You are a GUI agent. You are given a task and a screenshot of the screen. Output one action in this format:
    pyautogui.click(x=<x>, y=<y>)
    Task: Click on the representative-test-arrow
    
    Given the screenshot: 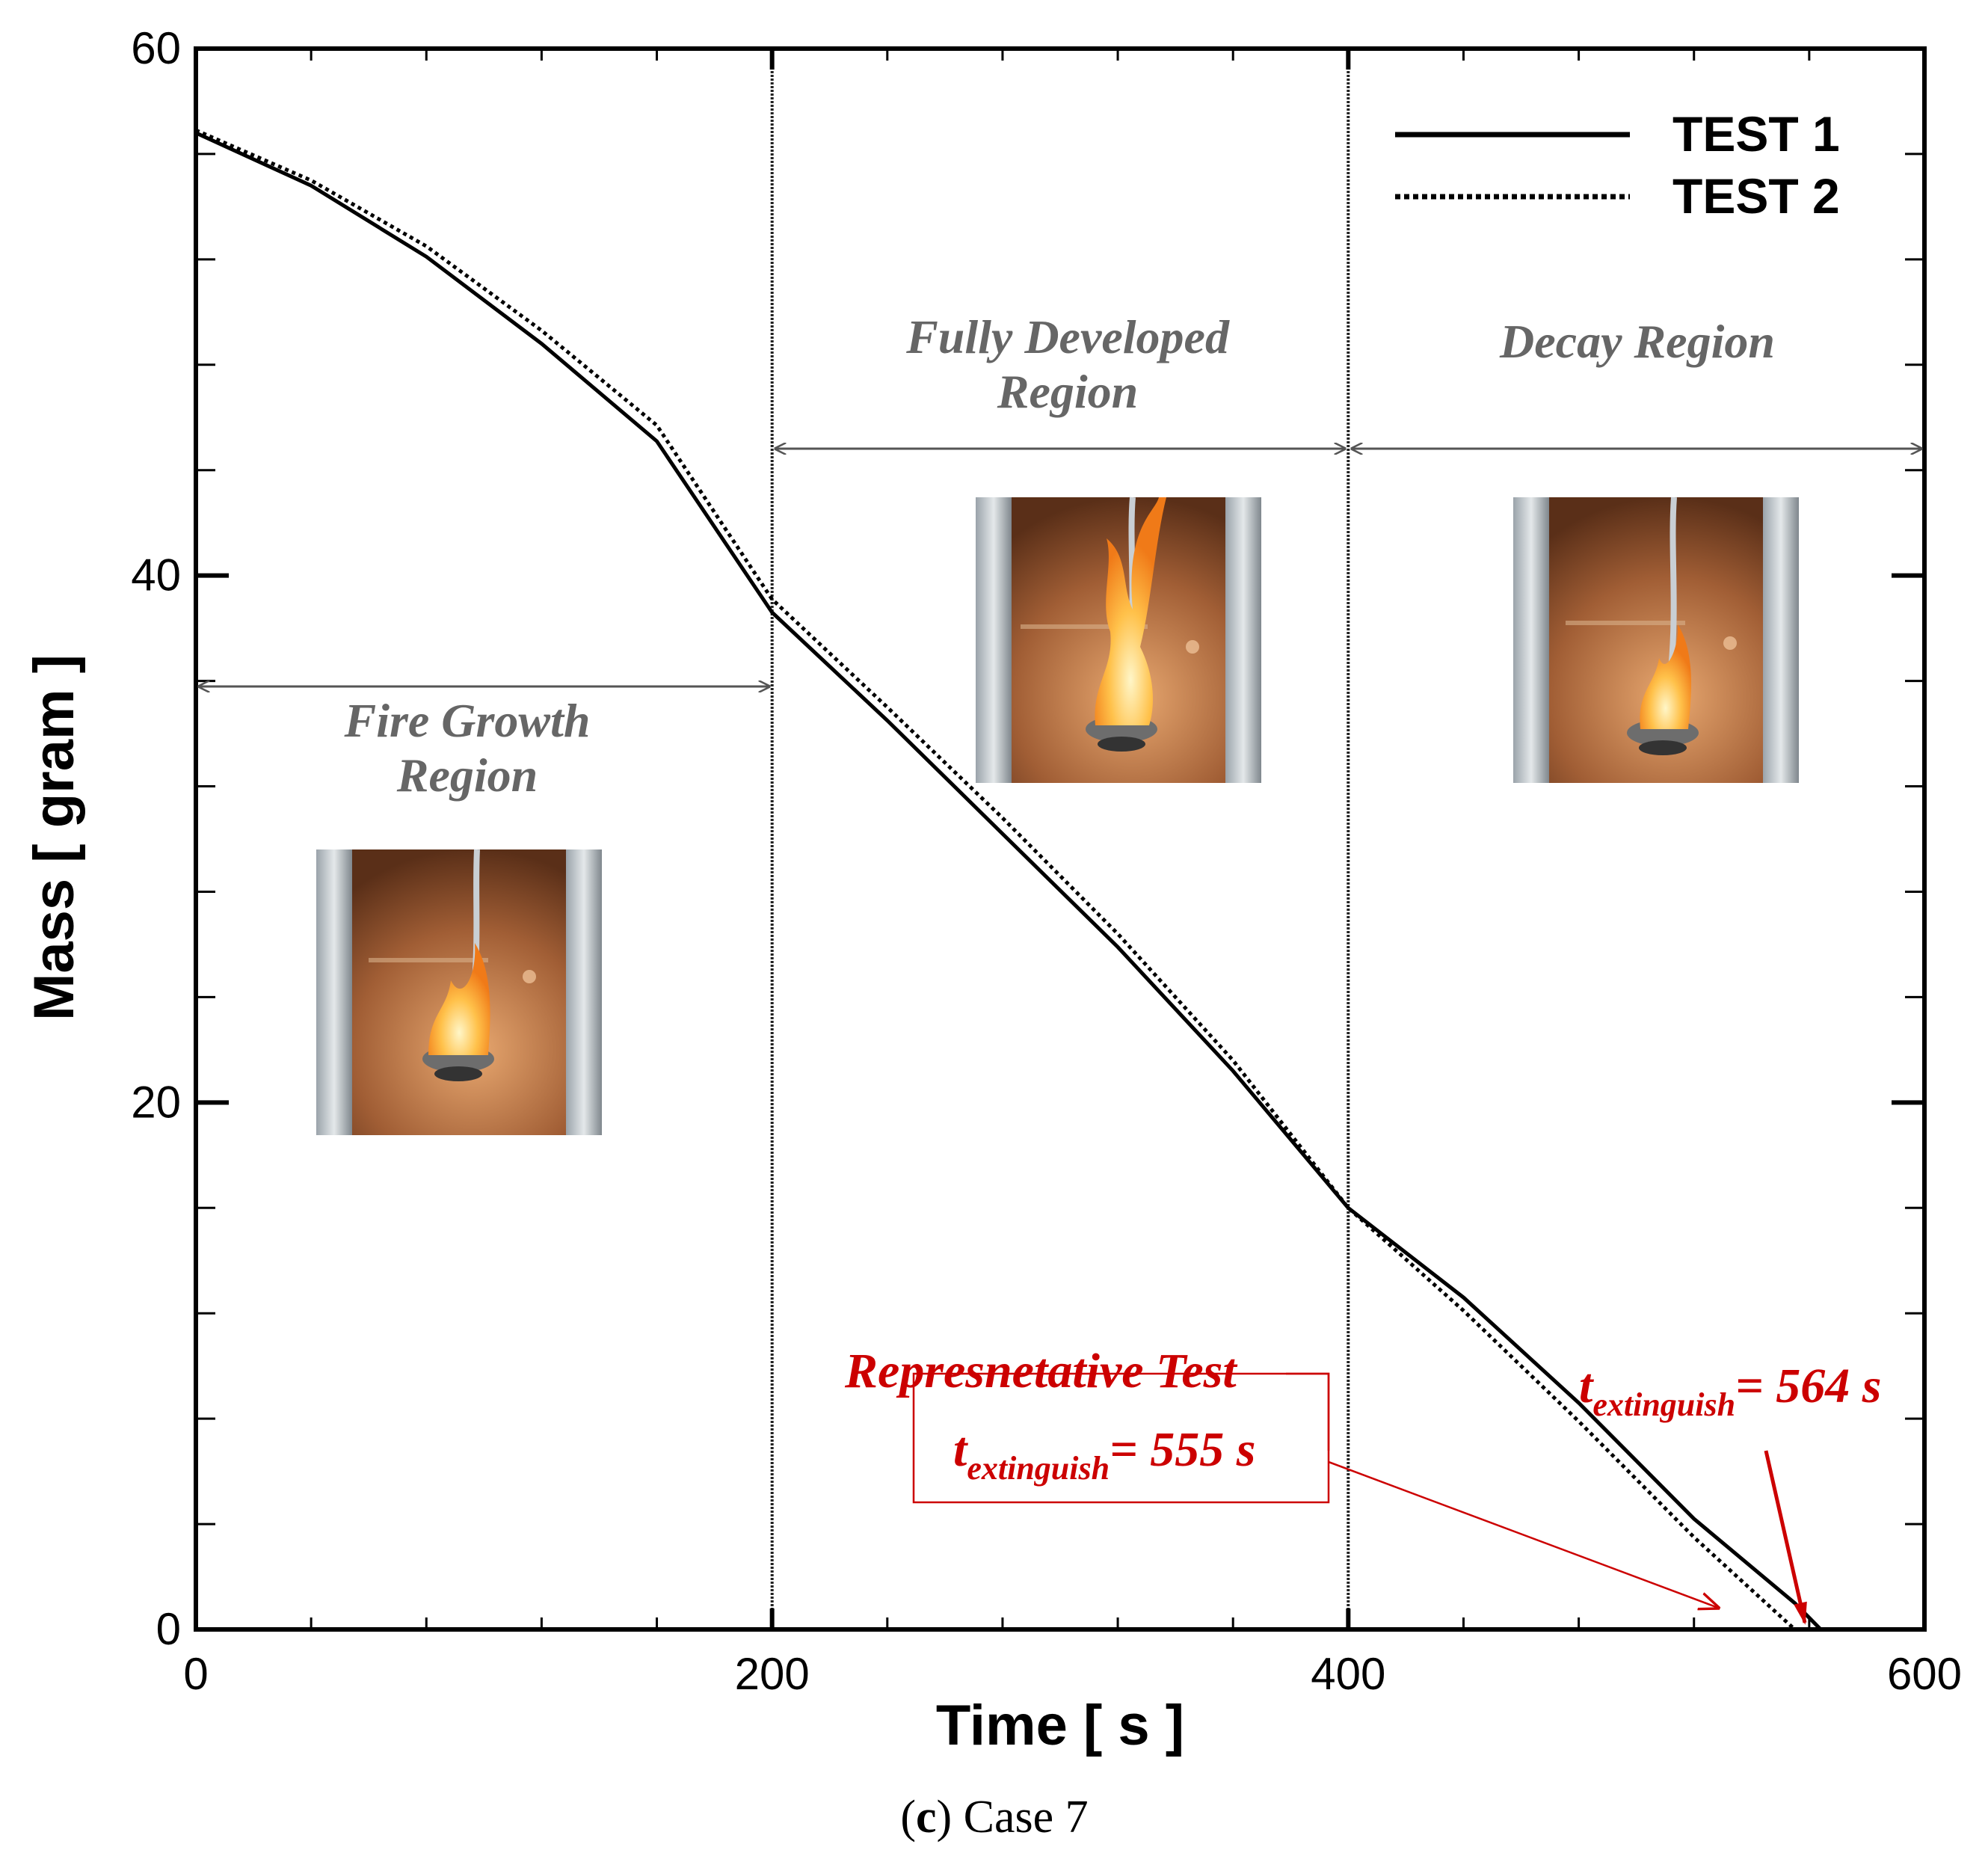 What is the action you would take?
    pyautogui.click(x=1523, y=1534)
    